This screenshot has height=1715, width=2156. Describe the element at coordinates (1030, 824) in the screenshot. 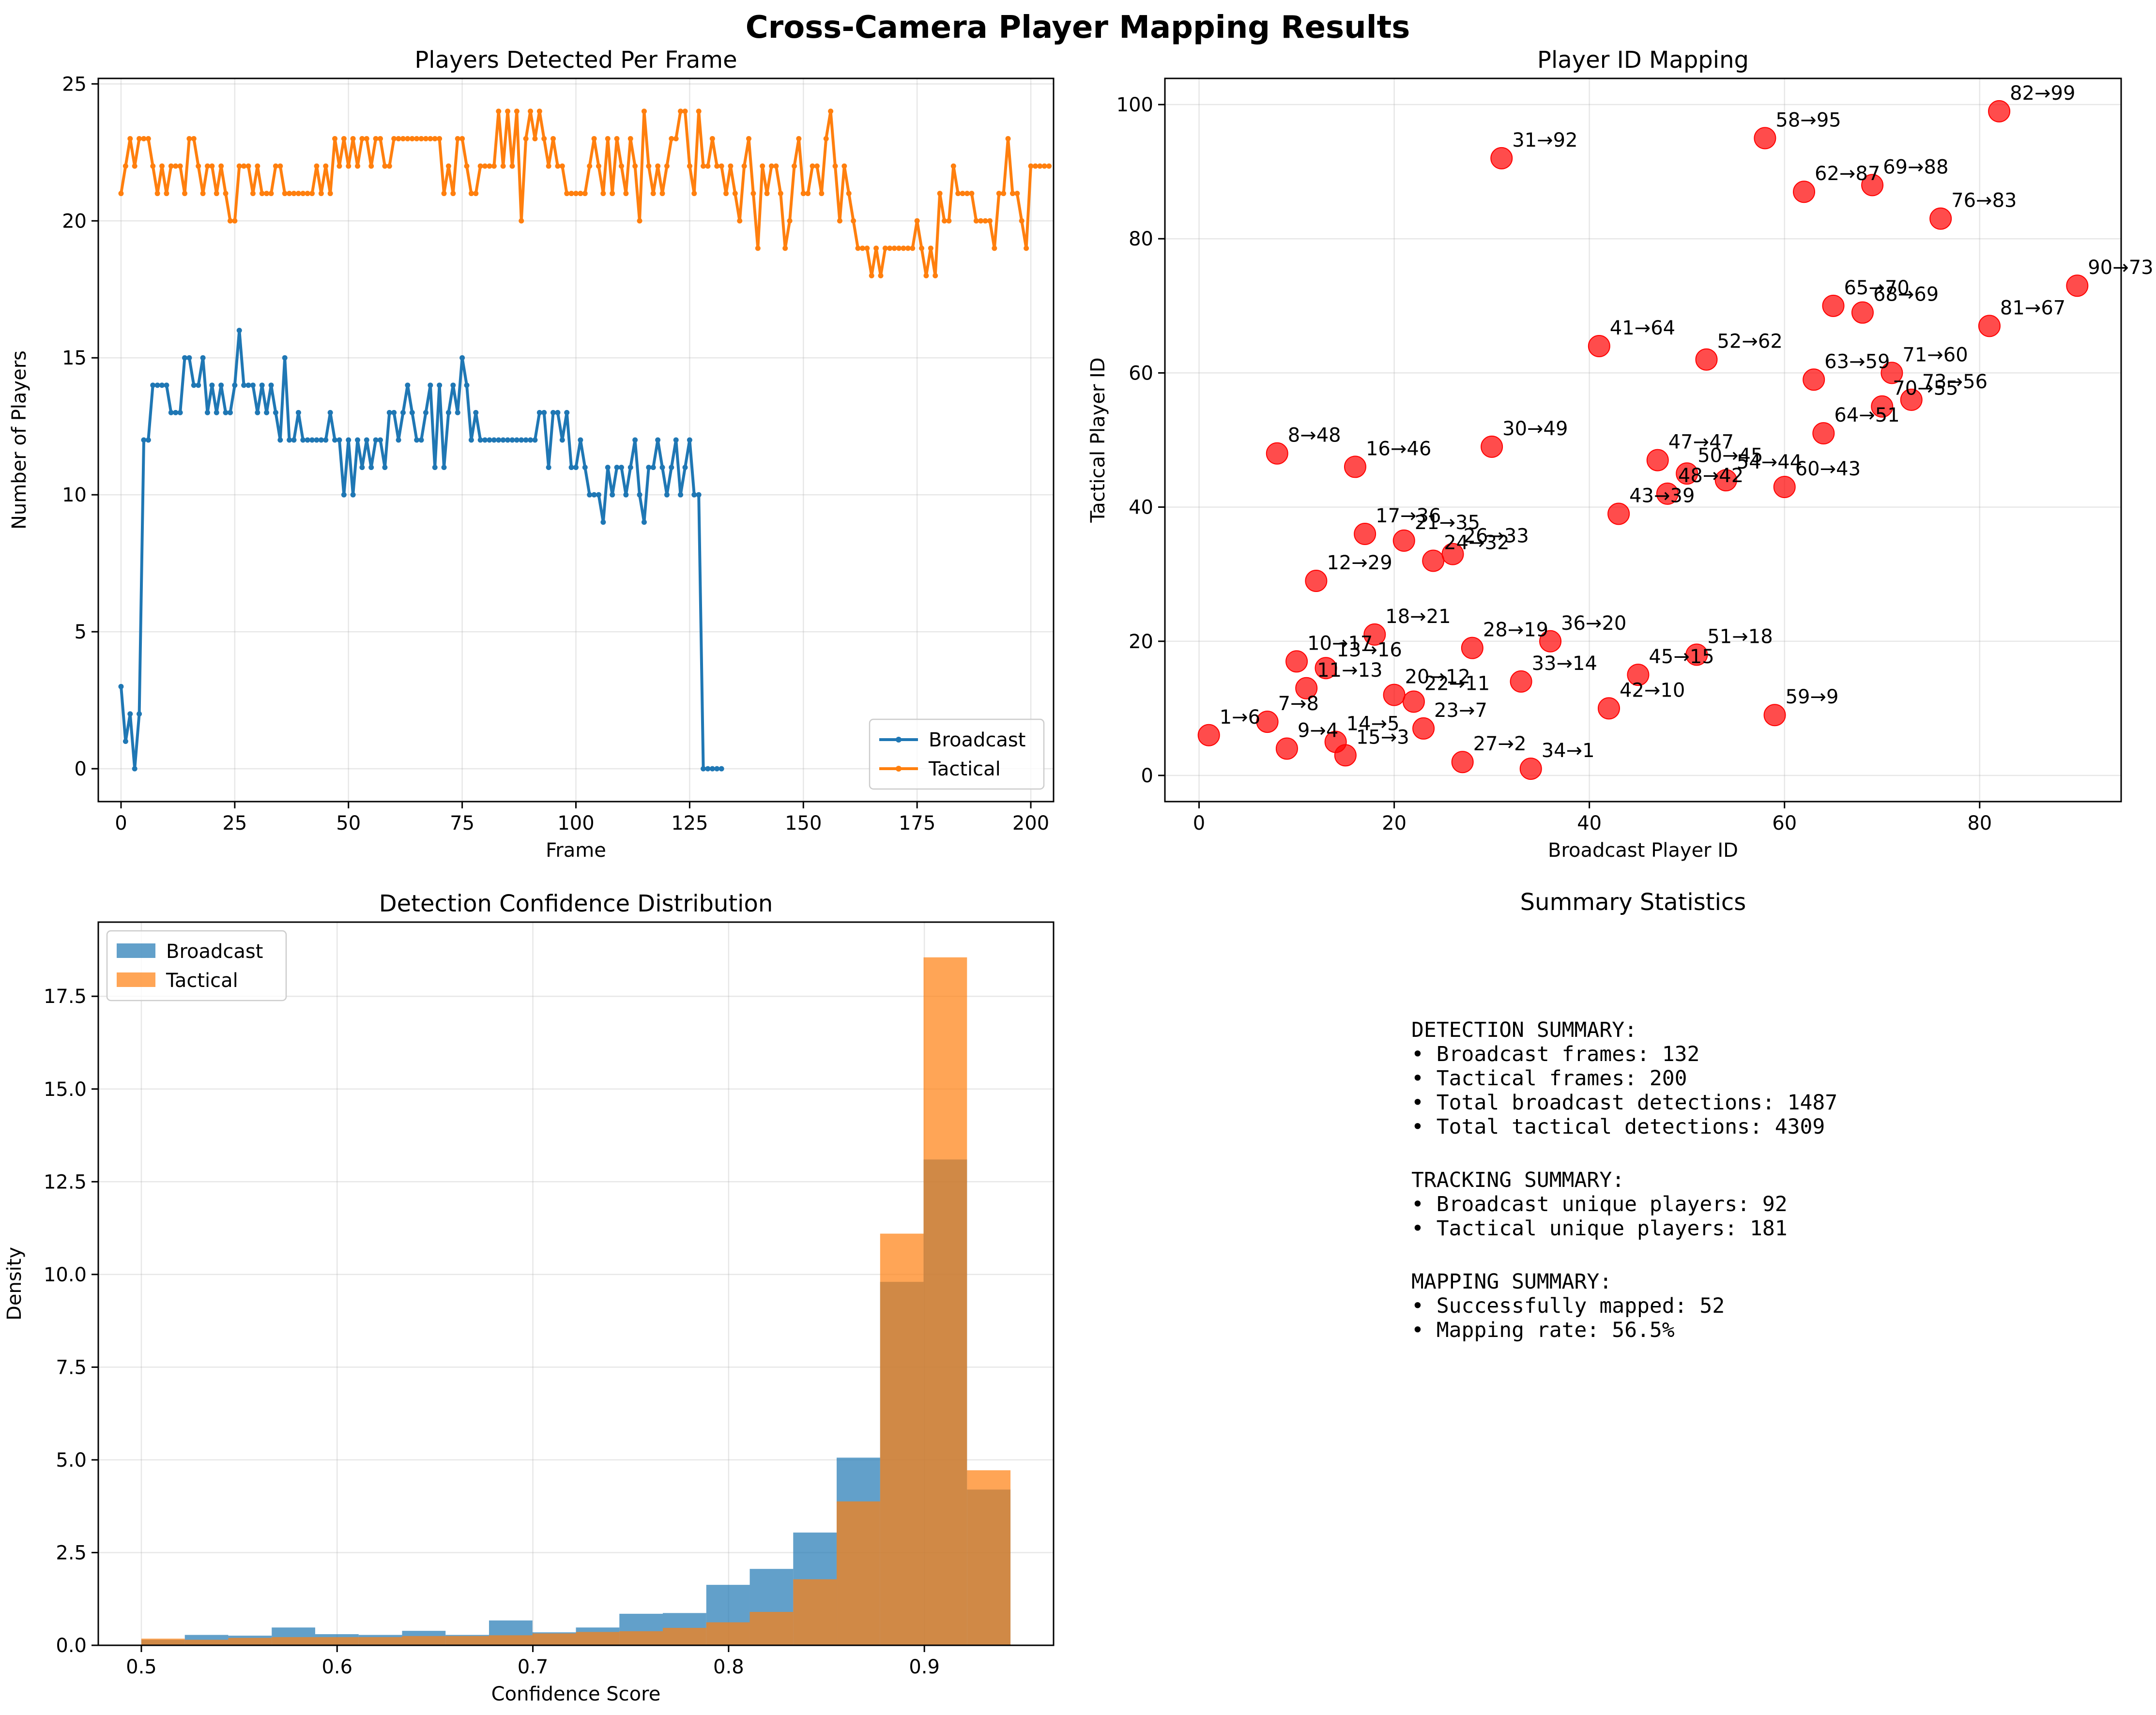

I see `x-tick-label: 200` at that location.